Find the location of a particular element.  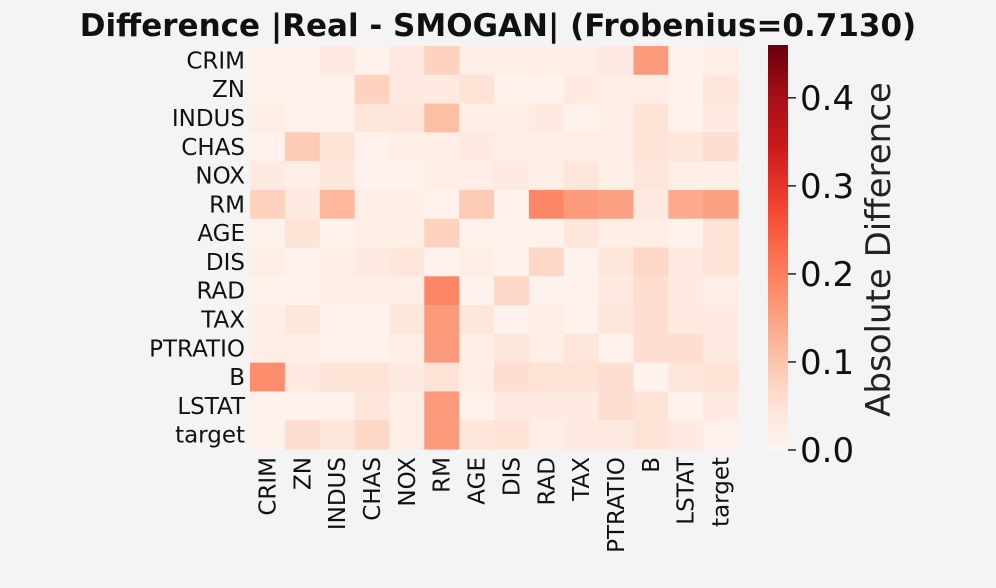

col-tick-label: B is located at coordinates (652, 465).